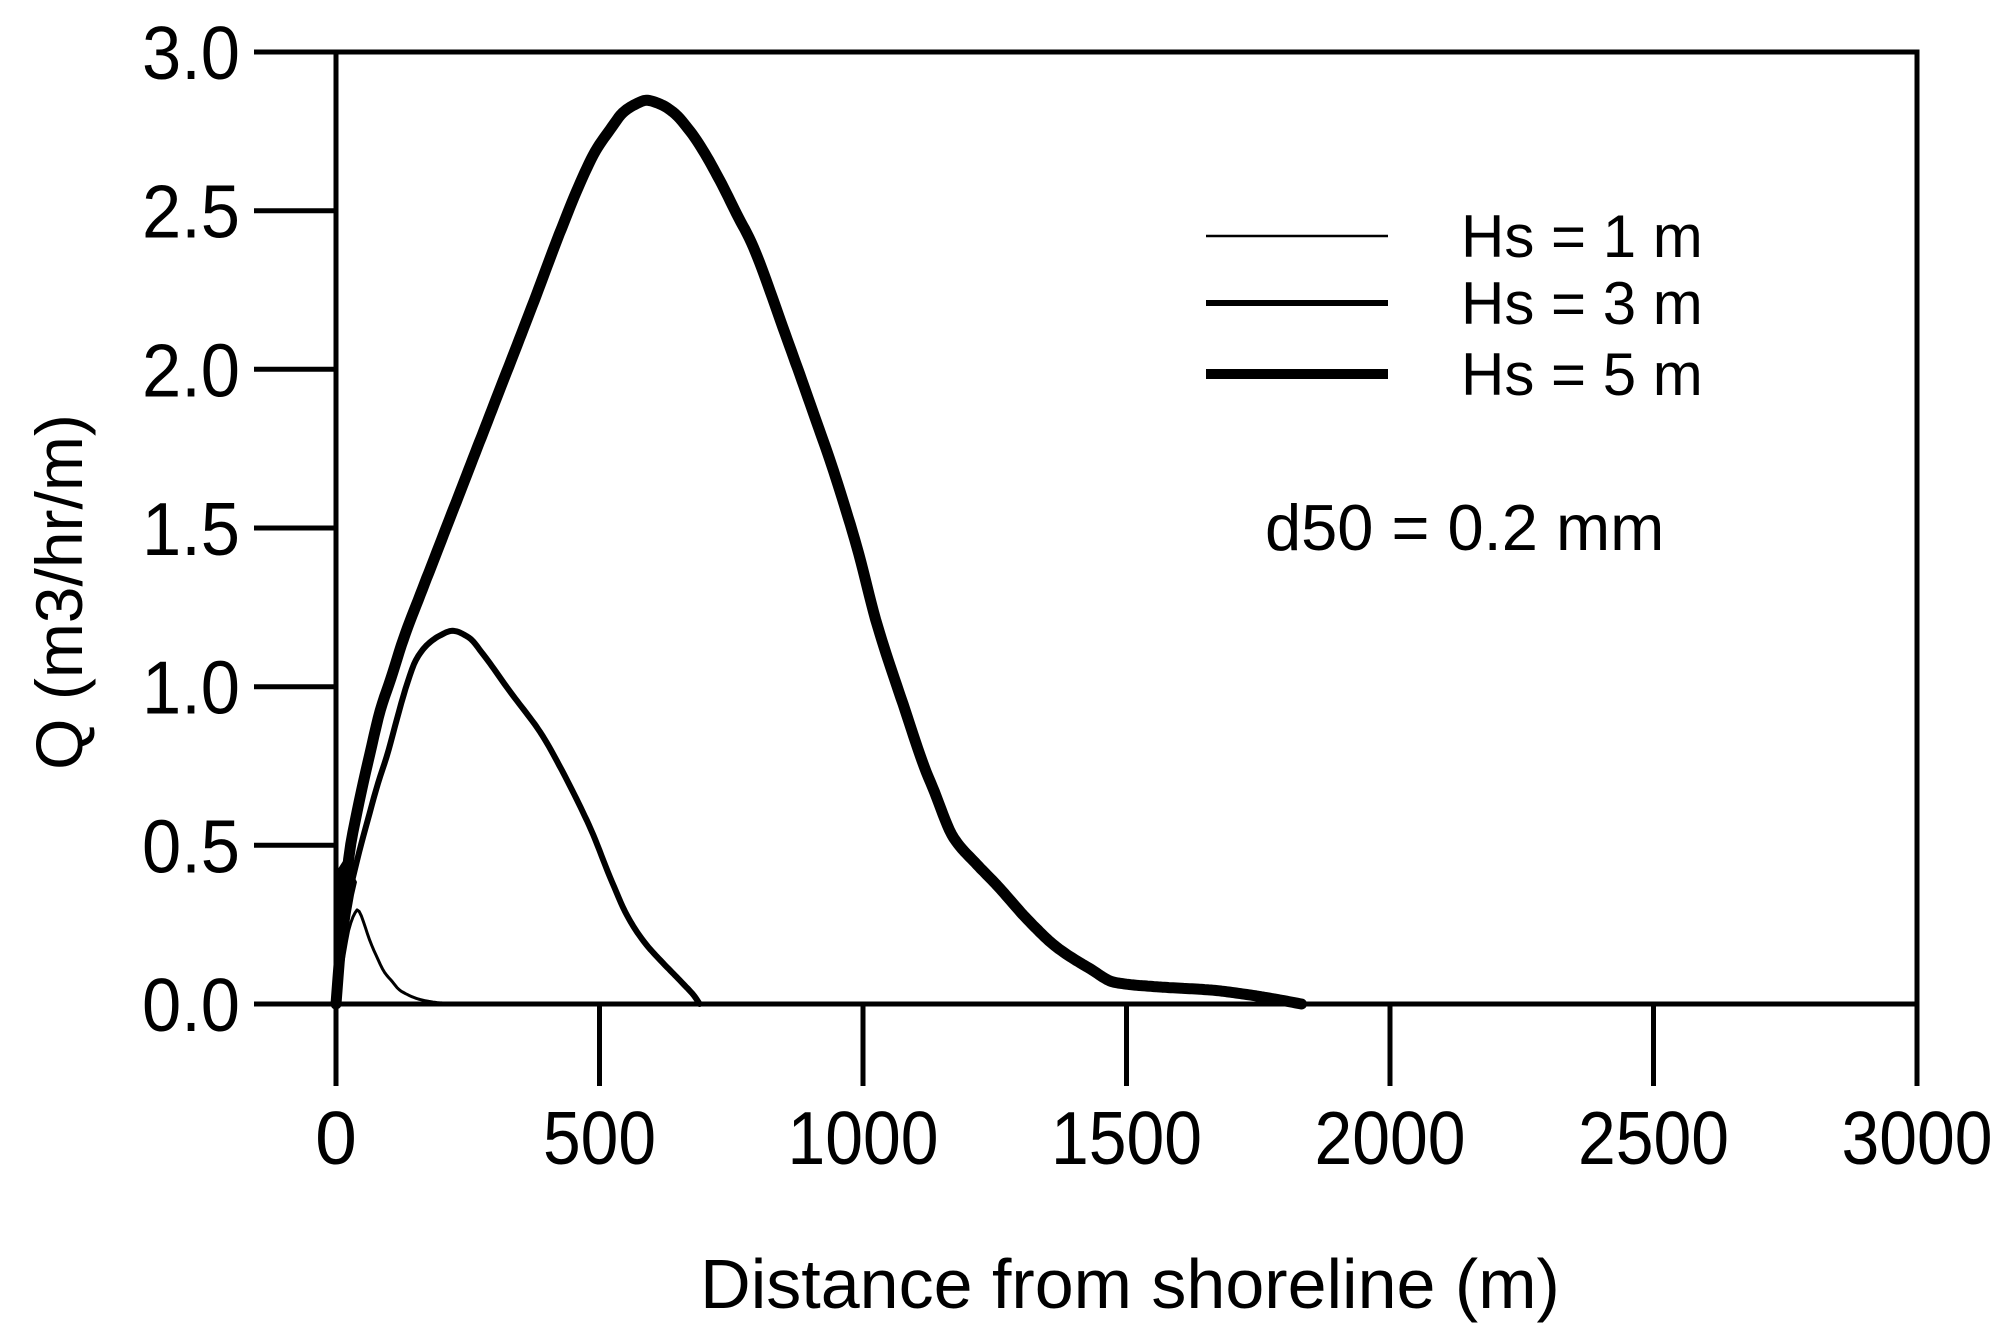 This screenshot has height=1326, width=1992. What do you see at coordinates (191, 846) in the screenshot?
I see `svg-text: 0.5` at bounding box center [191, 846].